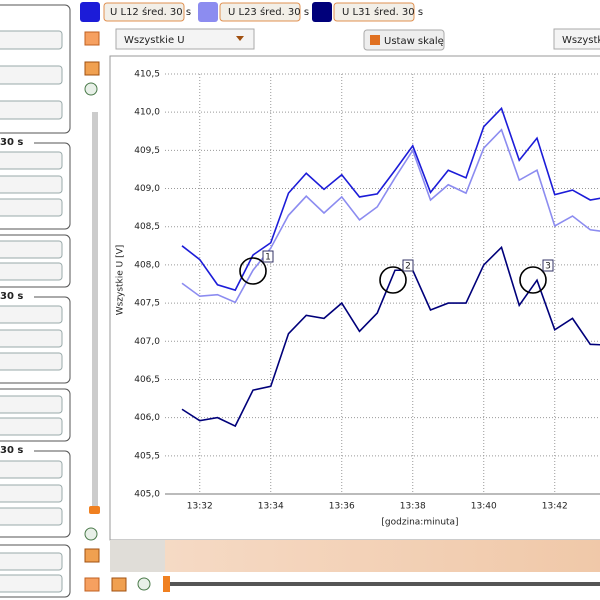 Image resolution: width=600 pixels, height=600 pixels. I want to click on y-tick-label: 407,0, so click(147, 342).